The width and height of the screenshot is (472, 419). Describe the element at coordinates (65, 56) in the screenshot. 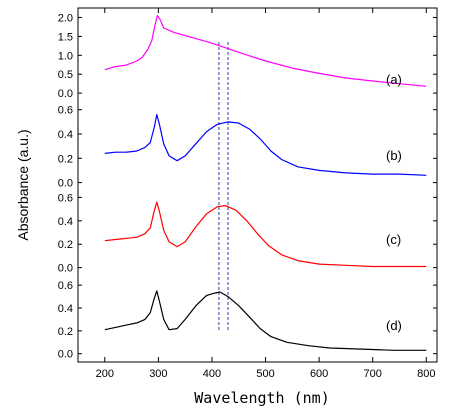

I see `y-tick-label-0-2: 1.0` at that location.